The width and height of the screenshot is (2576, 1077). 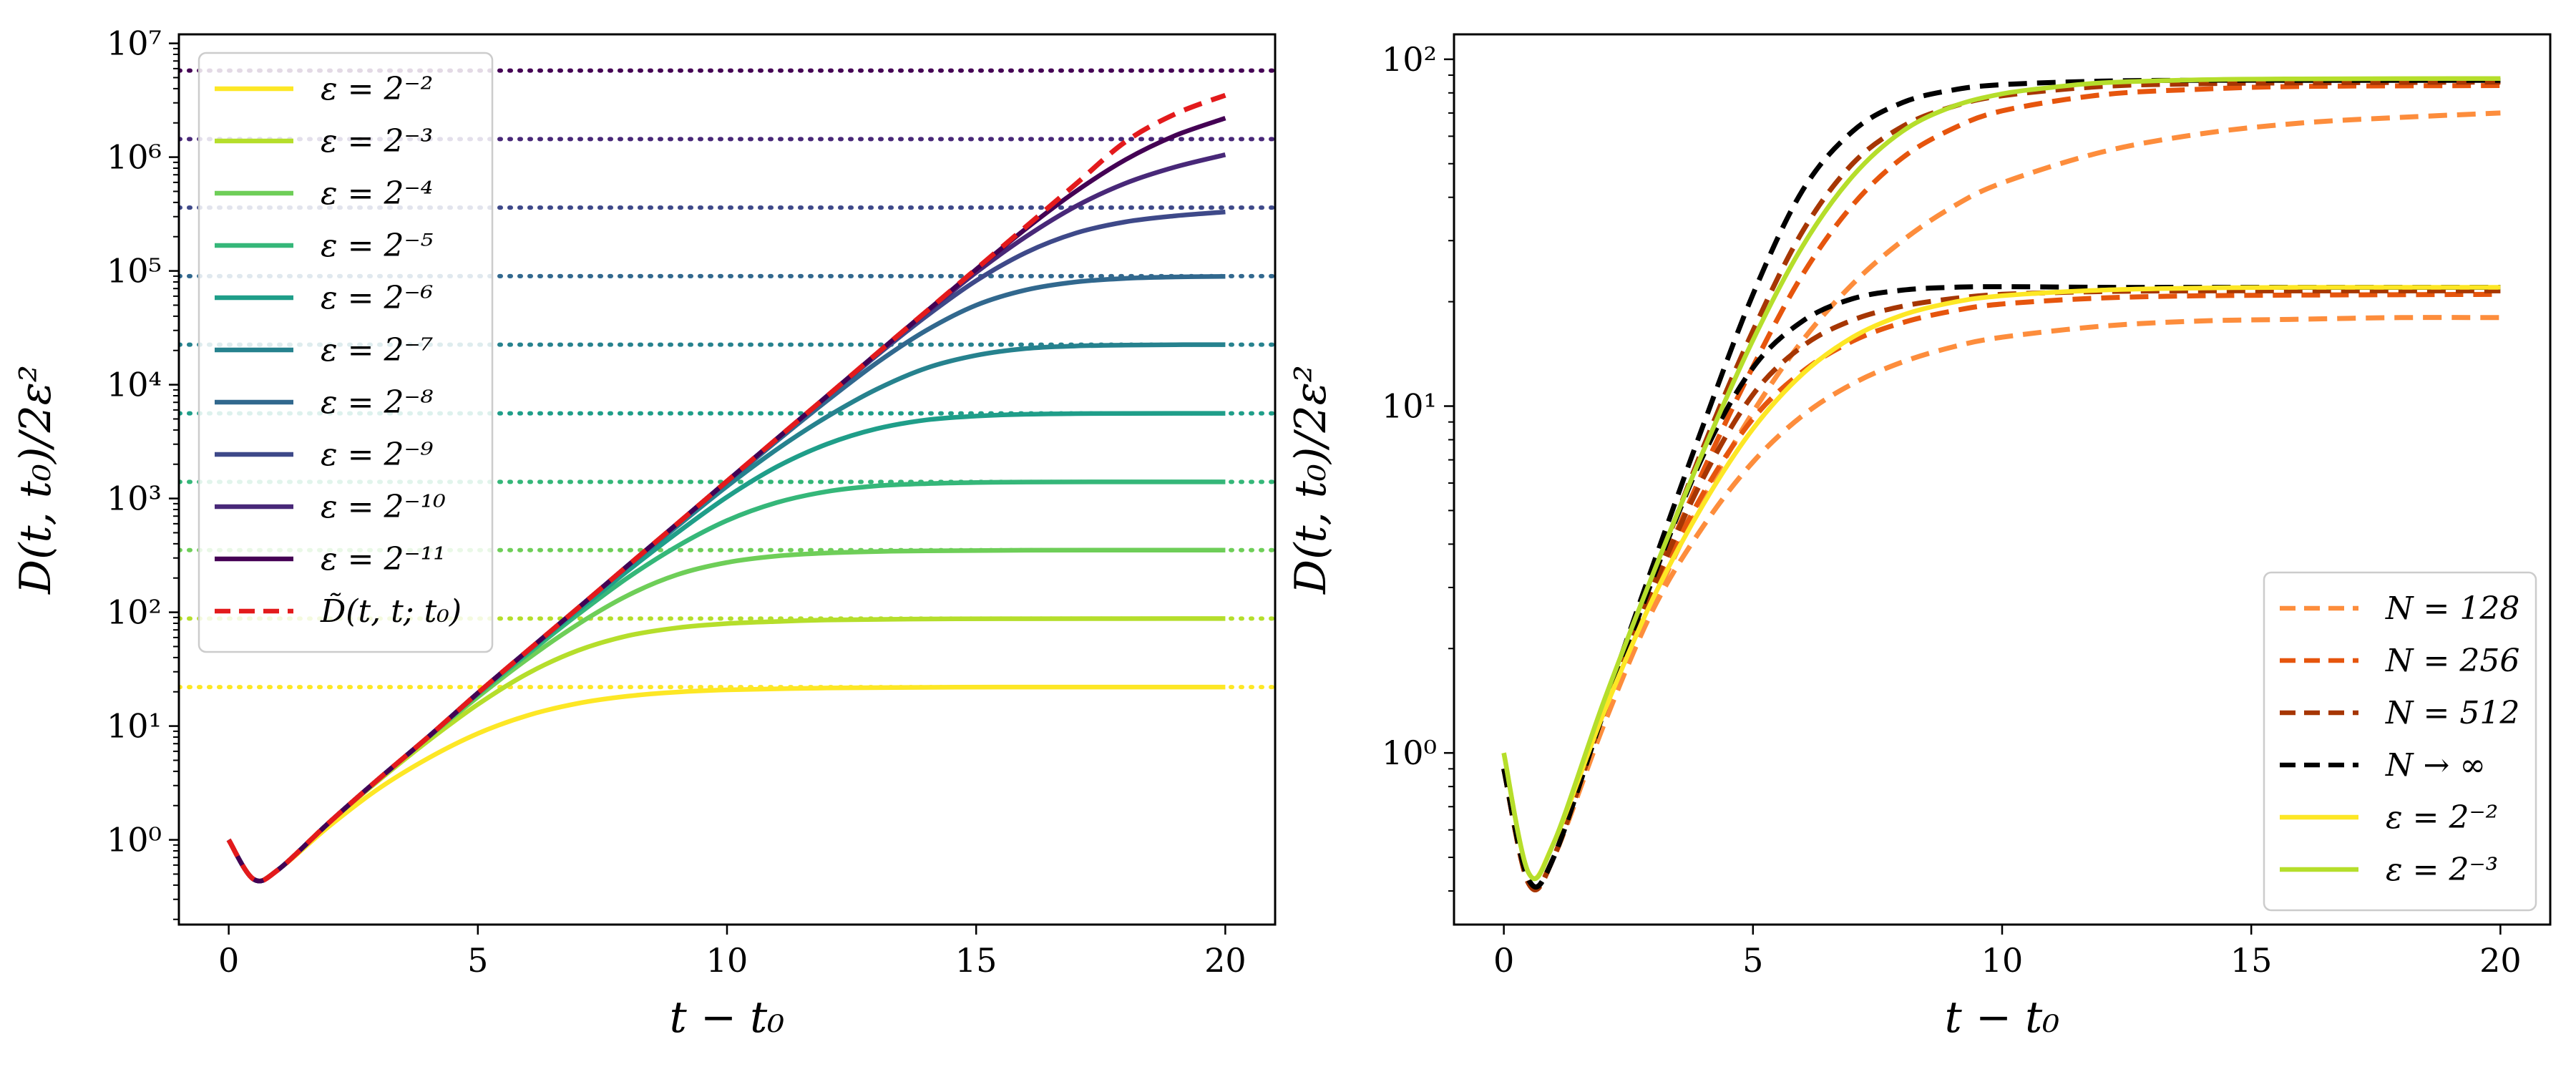 What do you see at coordinates (1503, 960) in the screenshot?
I see `right-x-tick-label: 0` at bounding box center [1503, 960].